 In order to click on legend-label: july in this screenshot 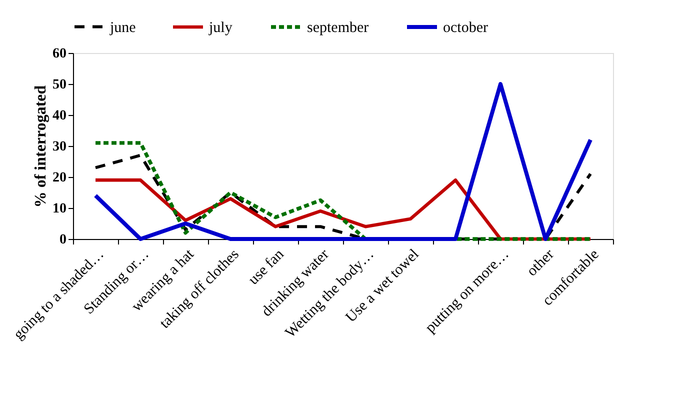, I will do `click(220, 28)`.